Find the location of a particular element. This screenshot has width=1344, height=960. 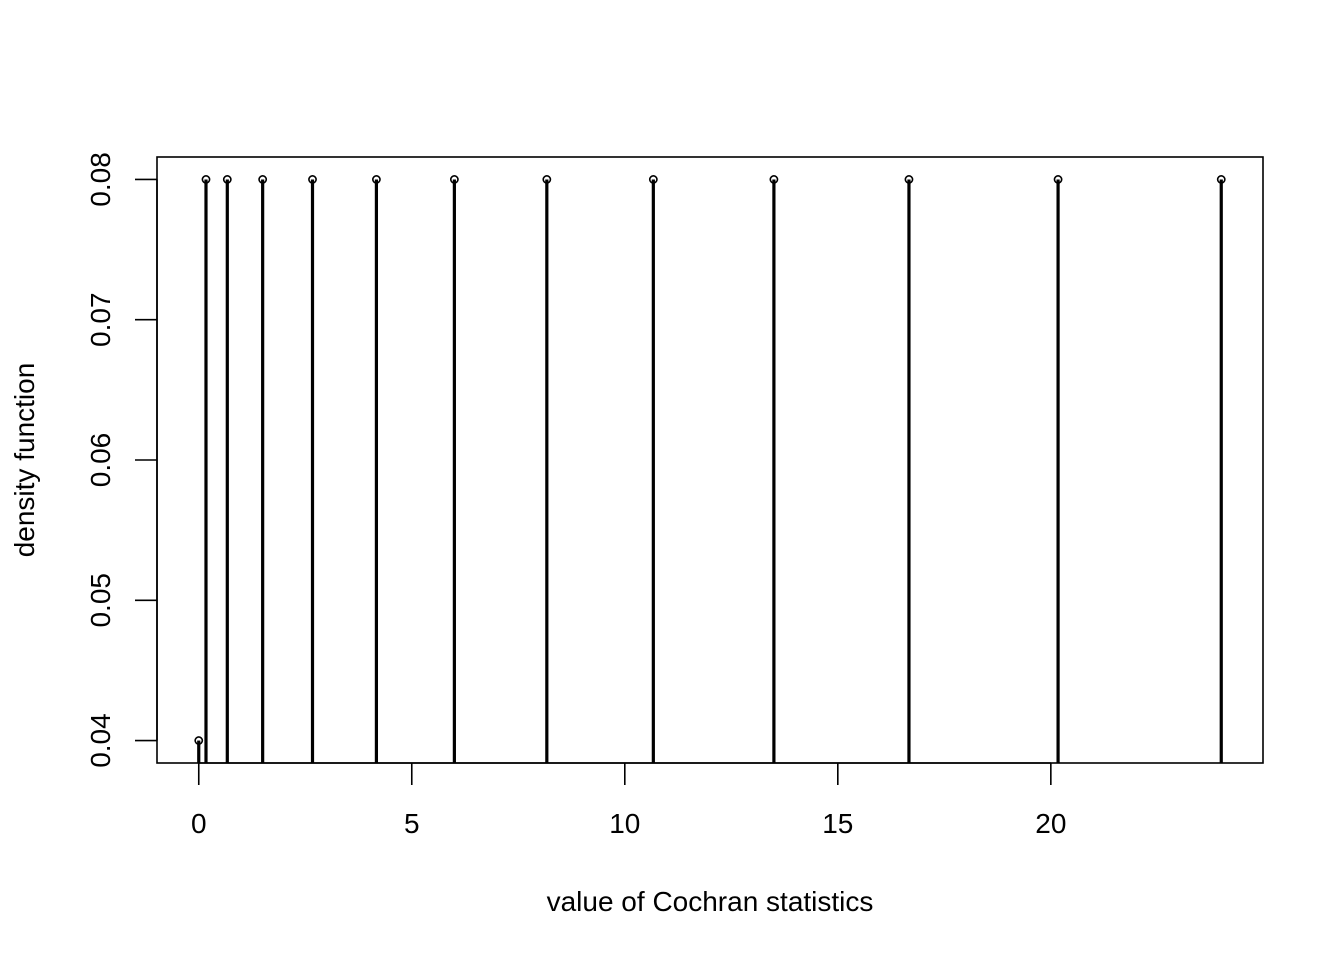

x-tick-label: 20 is located at coordinates (1050, 823).